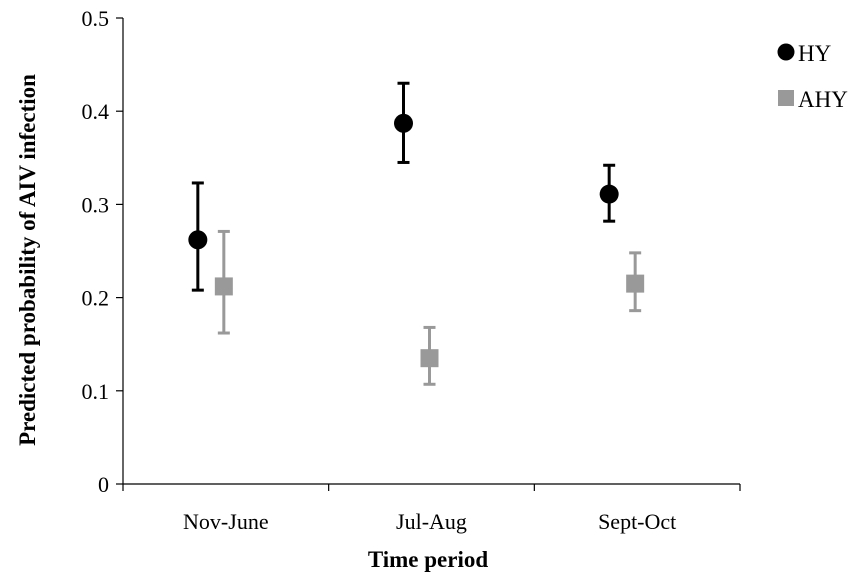 This screenshot has height=575, width=864. What do you see at coordinates (226, 521) in the screenshot?
I see `x-tick-label: Nov-June` at bounding box center [226, 521].